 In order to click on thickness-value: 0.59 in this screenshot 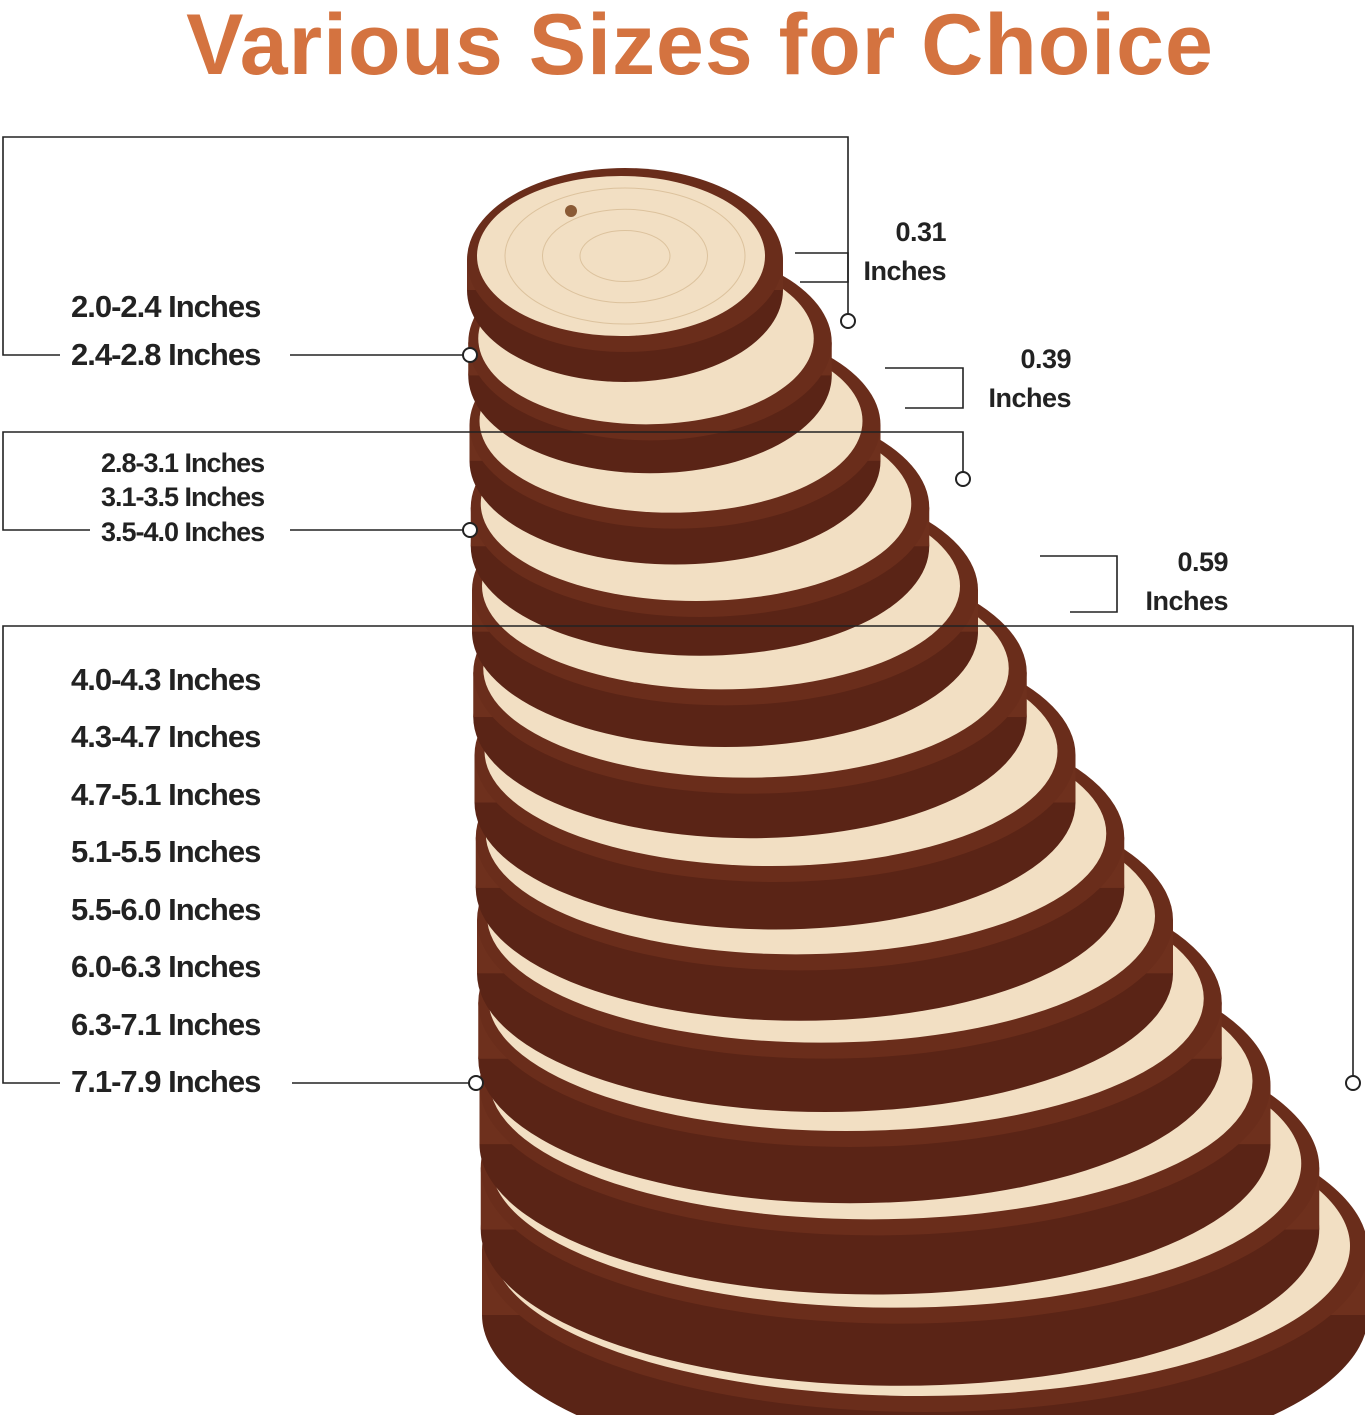, I will do `click(1202, 562)`.